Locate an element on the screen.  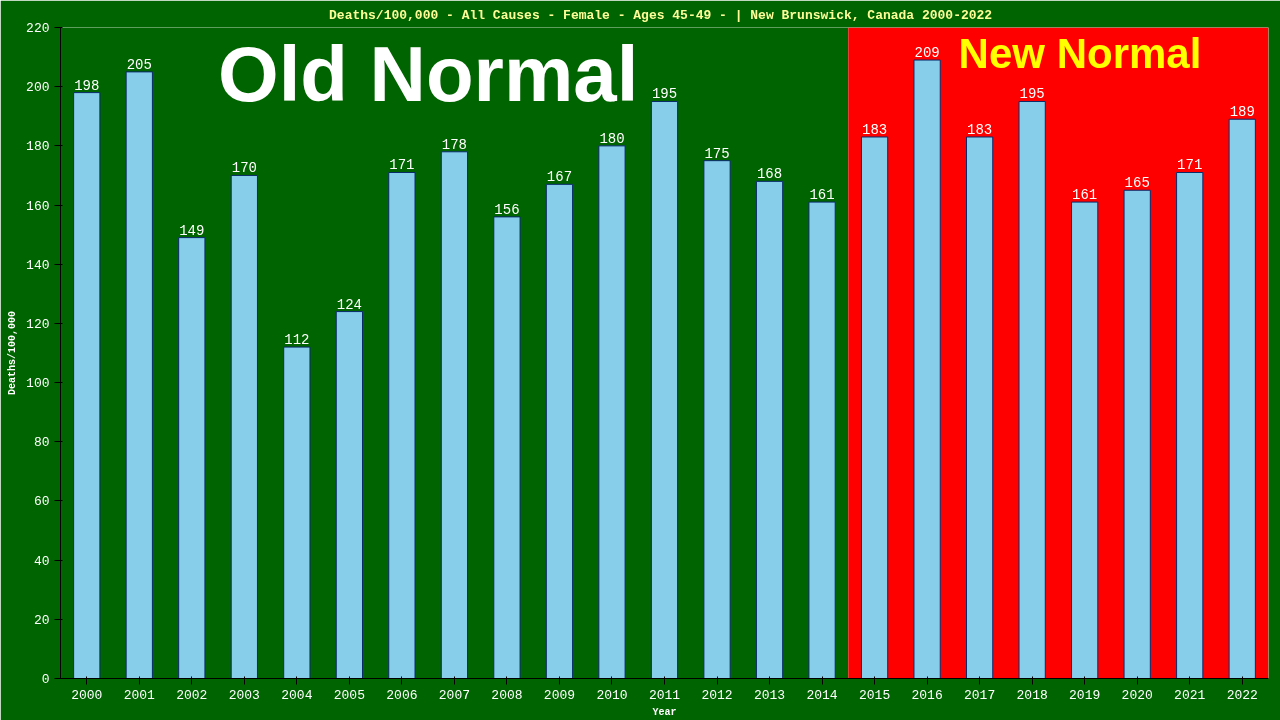
data-label: 180 is located at coordinates (612, 138).